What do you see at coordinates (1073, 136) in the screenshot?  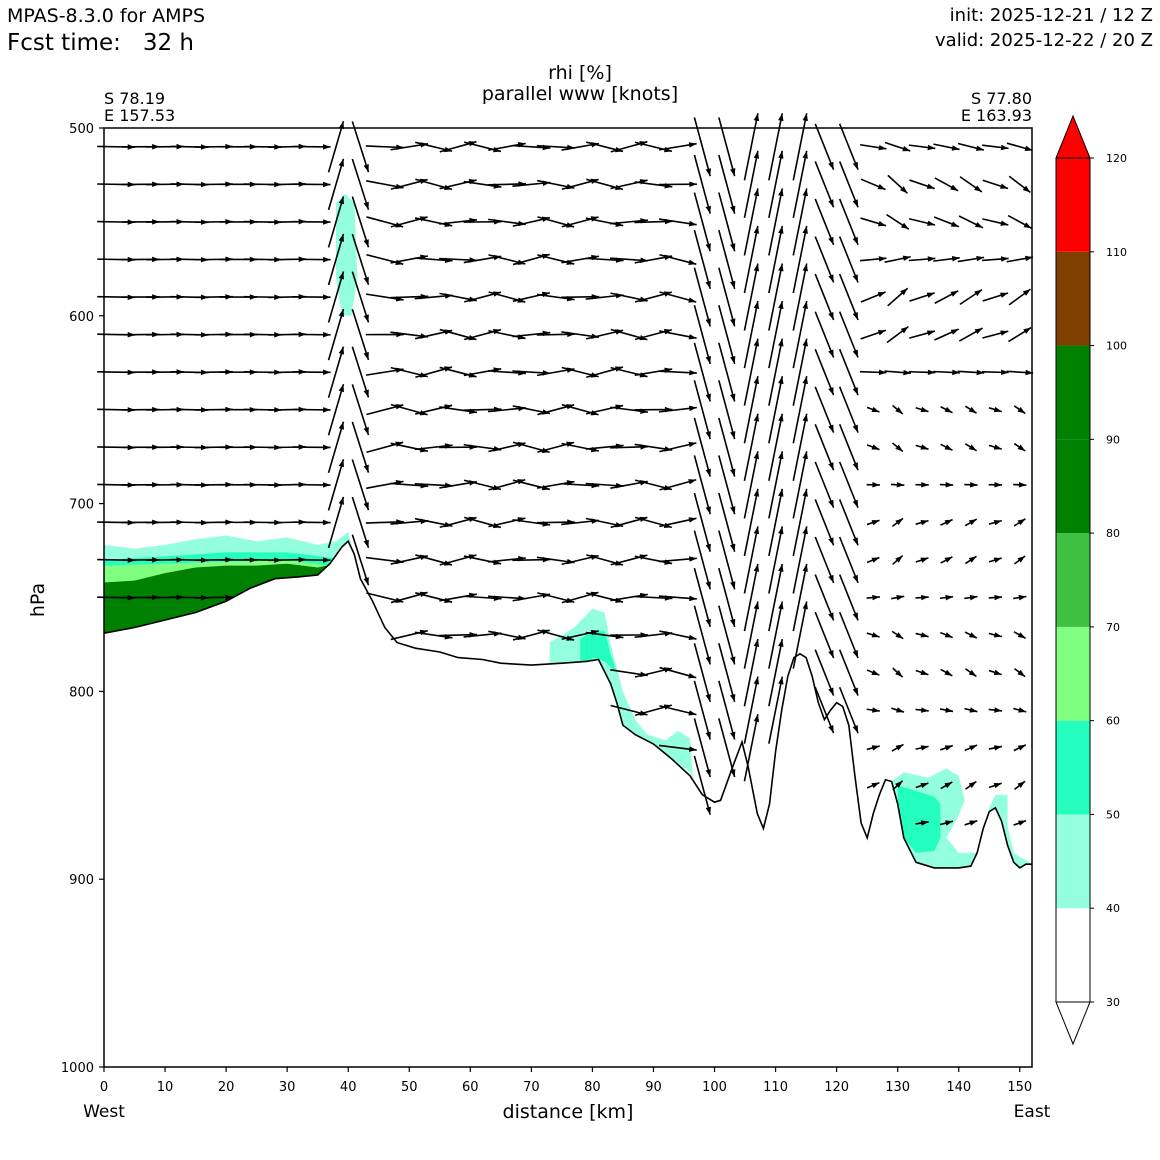 I see `colorbar-extend-top` at bounding box center [1073, 136].